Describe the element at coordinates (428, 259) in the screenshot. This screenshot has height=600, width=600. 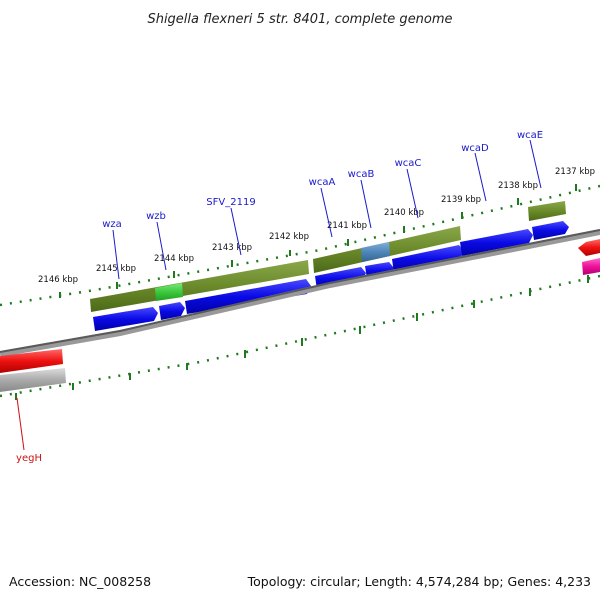
I see `cds-arrow-wcac` at that location.